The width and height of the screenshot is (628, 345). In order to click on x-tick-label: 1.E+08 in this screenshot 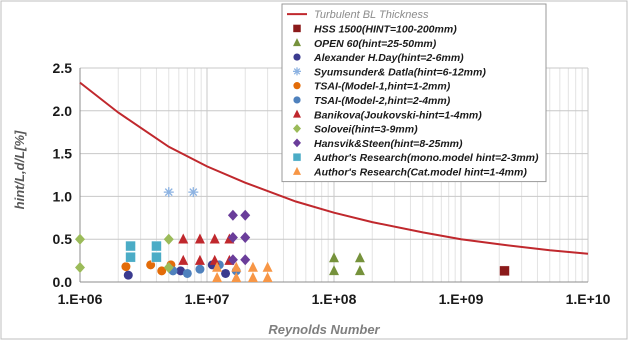, I will do `click(334, 299)`.